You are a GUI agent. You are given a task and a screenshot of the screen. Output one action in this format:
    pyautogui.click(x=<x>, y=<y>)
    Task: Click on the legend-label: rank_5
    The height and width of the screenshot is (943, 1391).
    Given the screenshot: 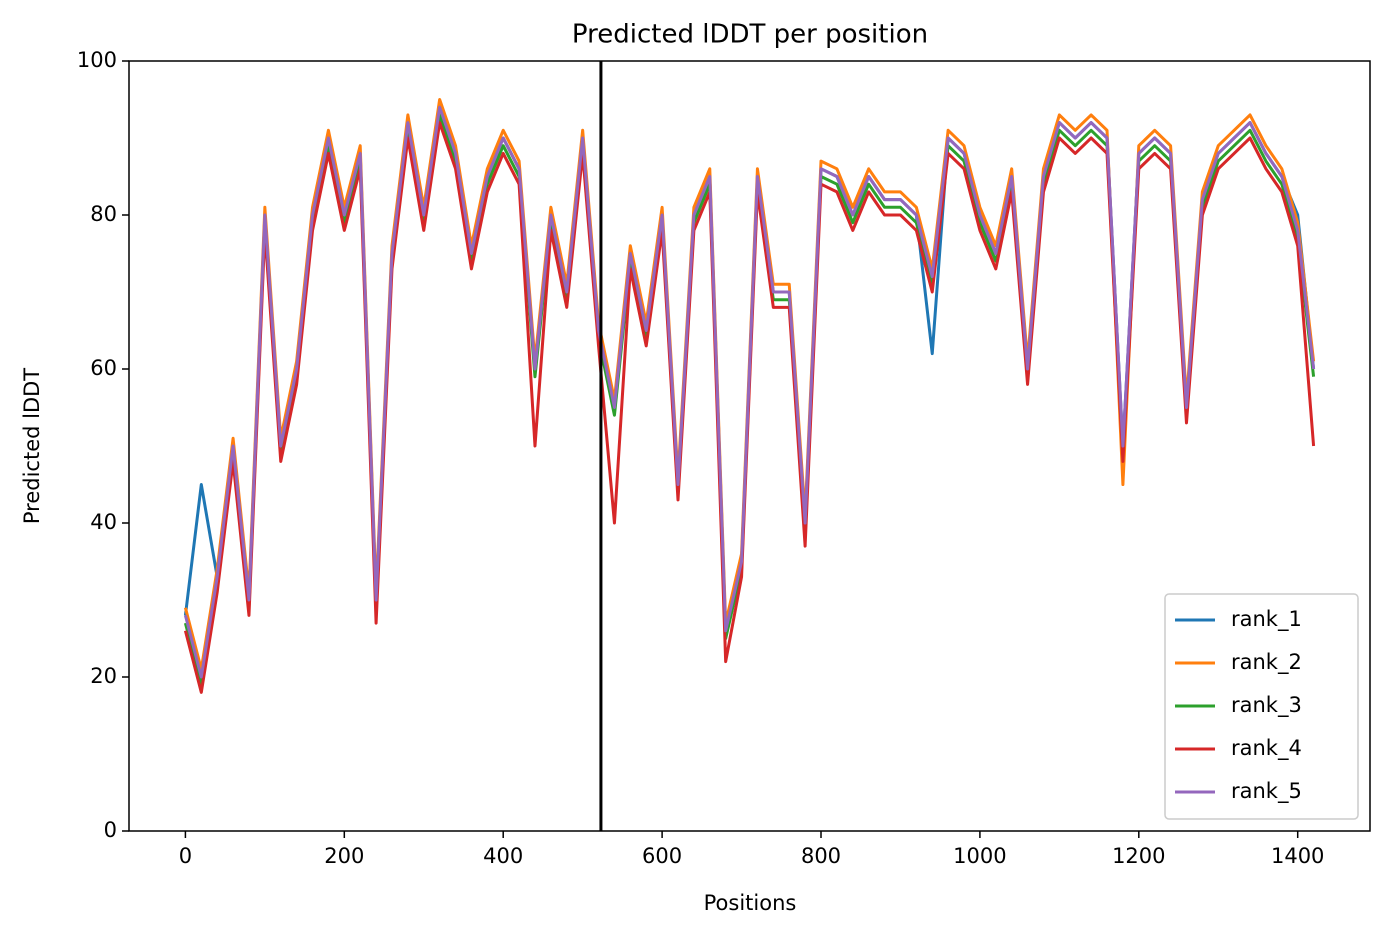 What is the action you would take?
    pyautogui.click(x=1266, y=791)
    